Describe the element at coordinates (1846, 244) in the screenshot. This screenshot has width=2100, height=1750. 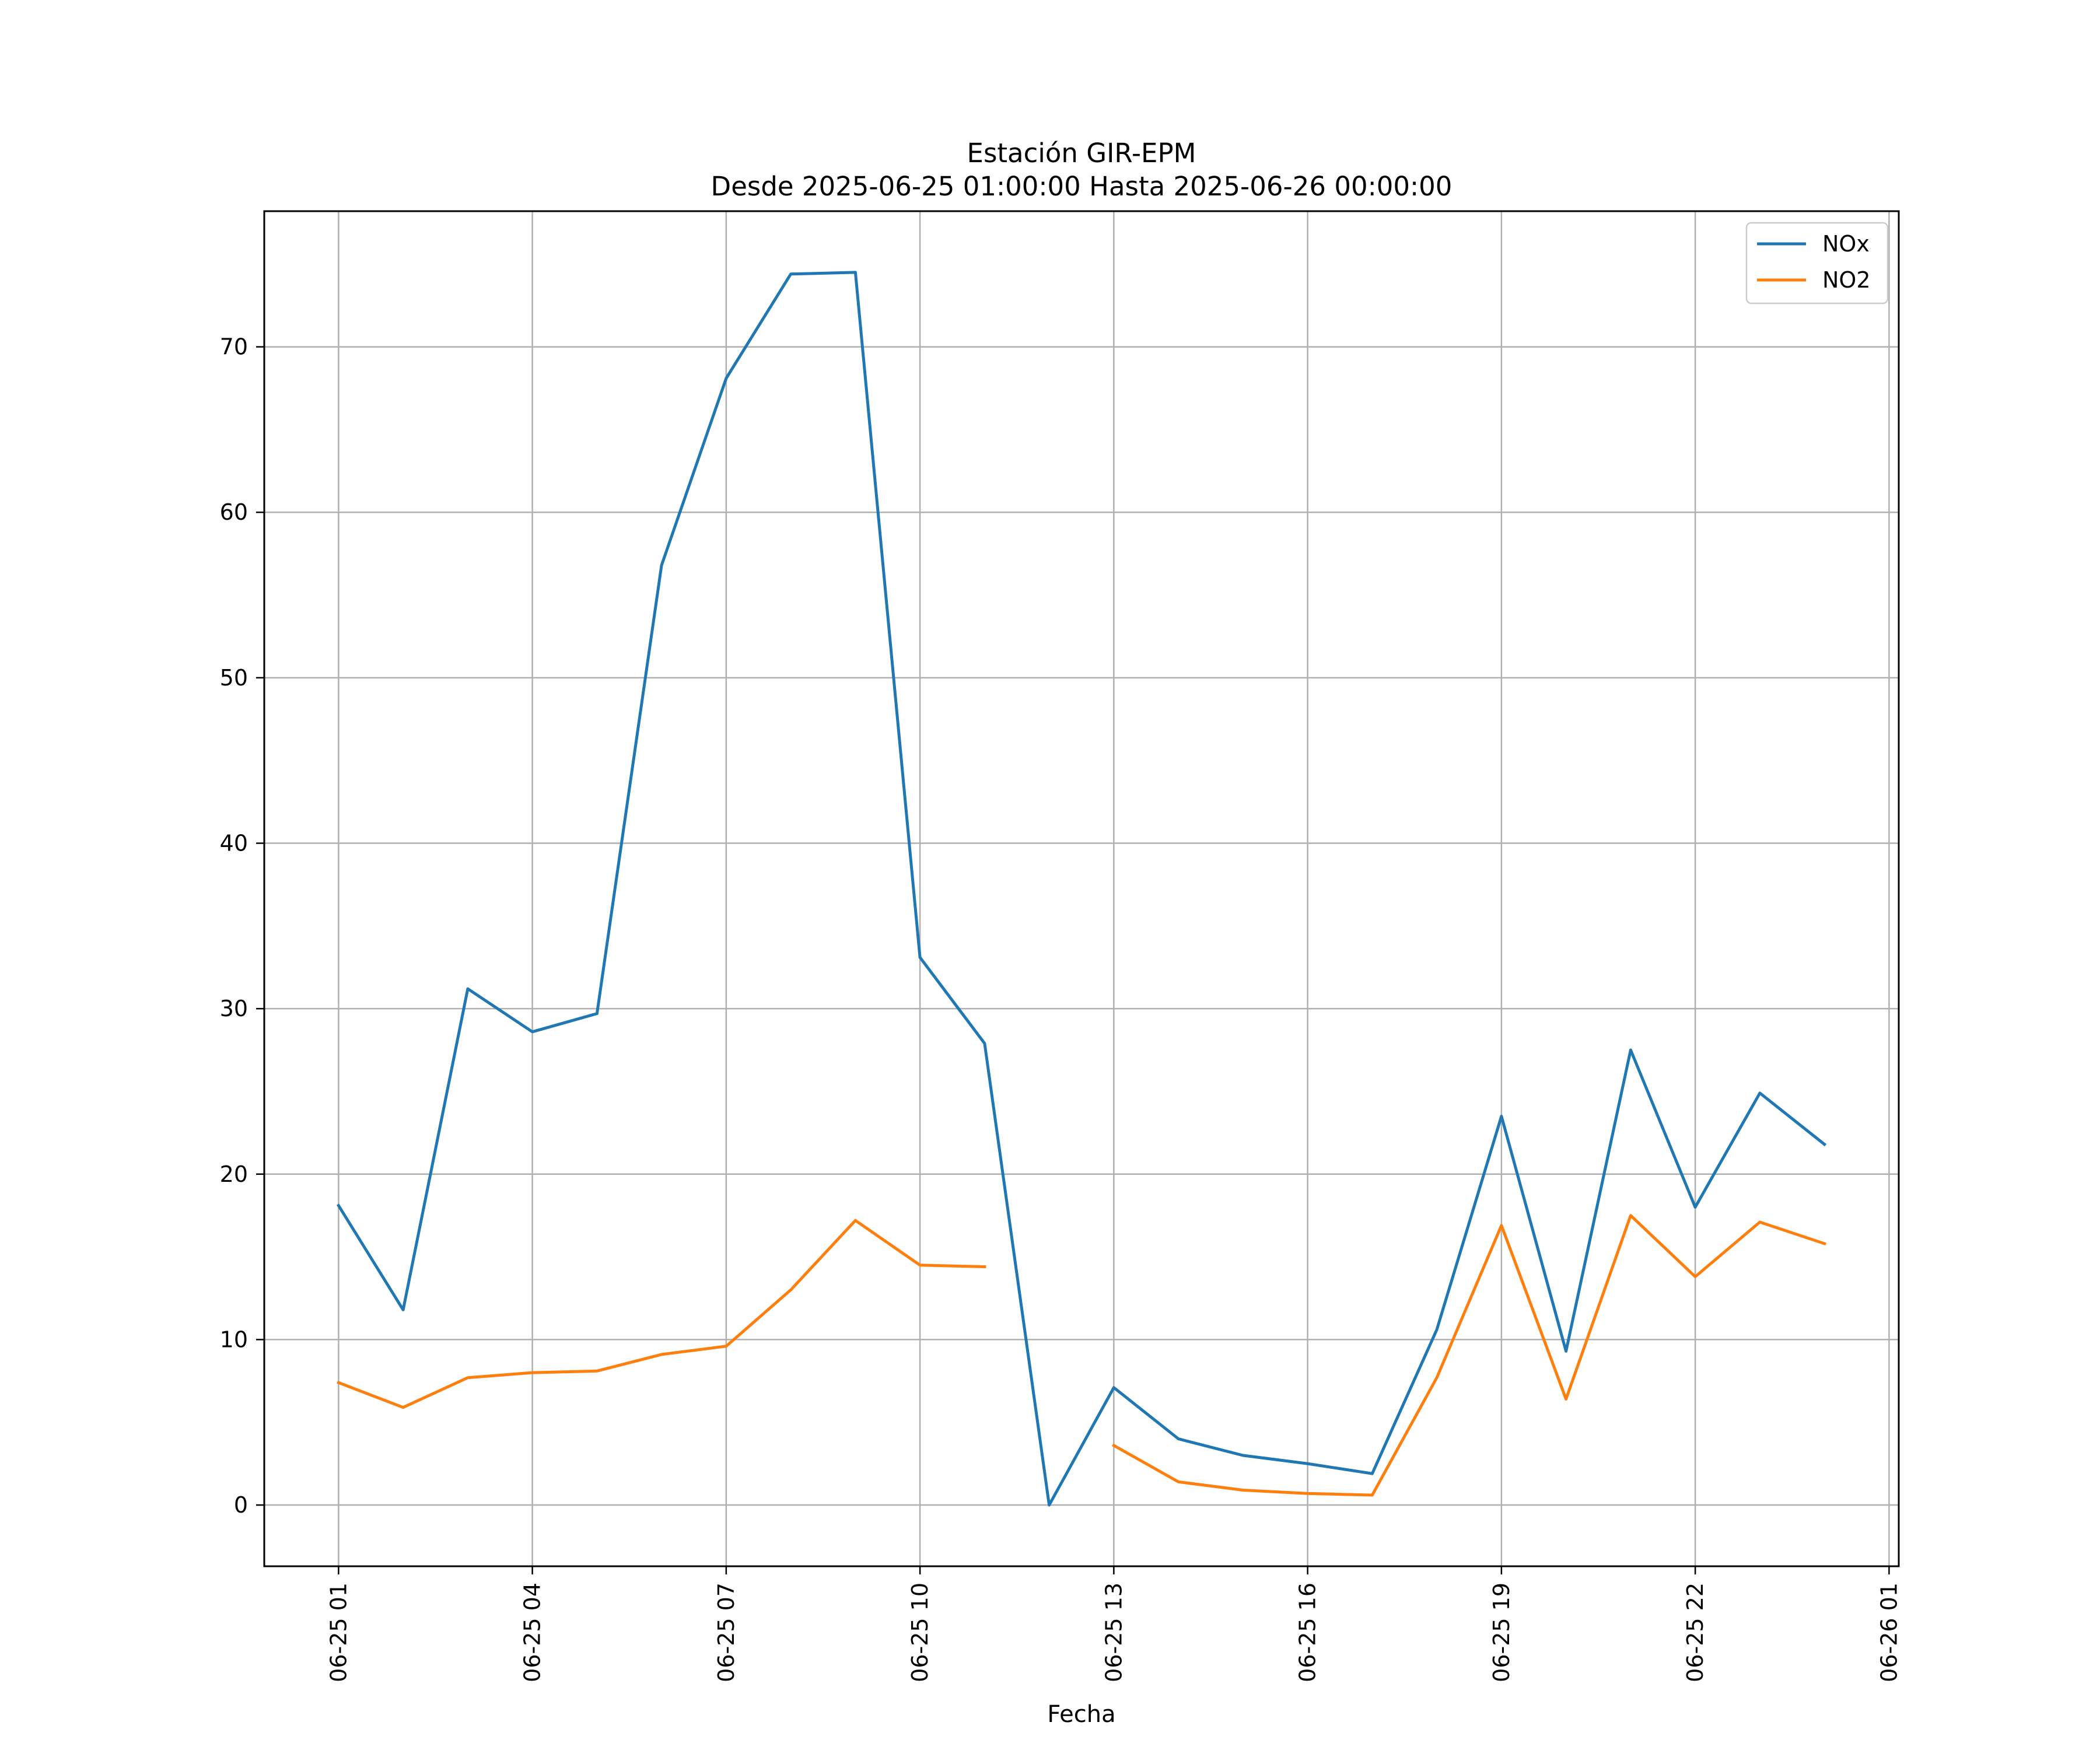
I see `legend-label-nox: NOx` at that location.